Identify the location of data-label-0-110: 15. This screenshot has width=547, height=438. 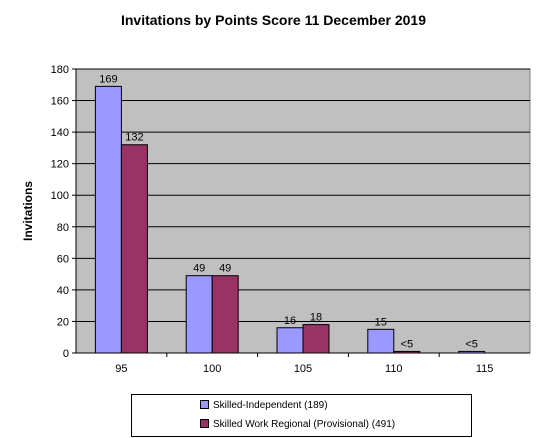
(381, 322).